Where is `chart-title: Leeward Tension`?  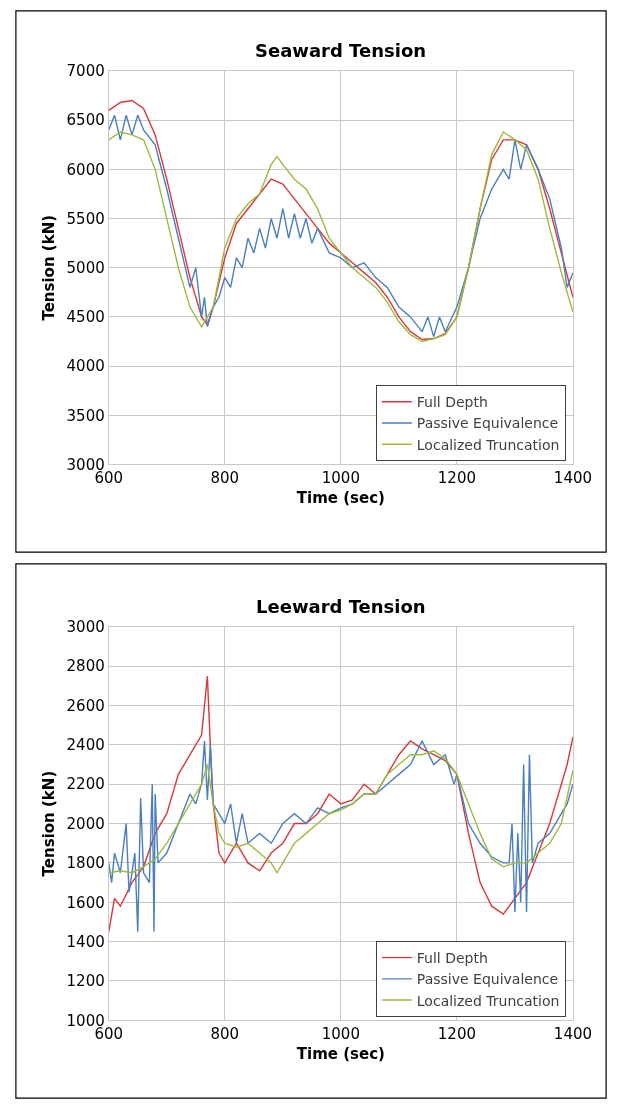
chart-title: Leeward Tension is located at coordinates (341, 606).